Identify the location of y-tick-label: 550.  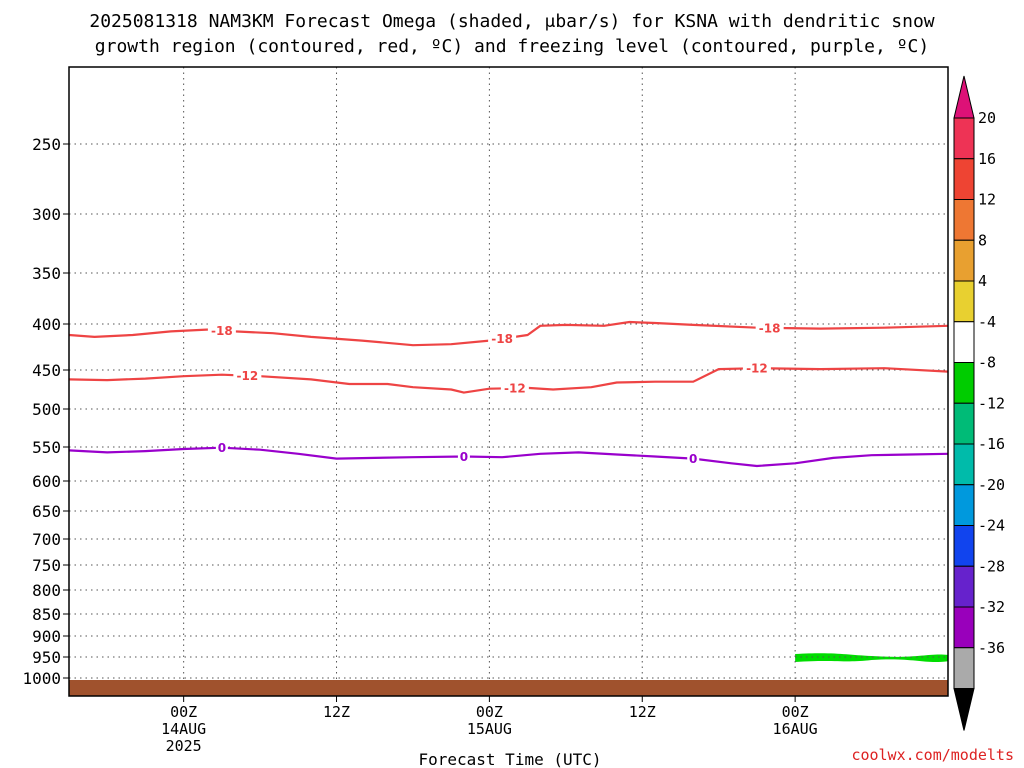
(46, 447).